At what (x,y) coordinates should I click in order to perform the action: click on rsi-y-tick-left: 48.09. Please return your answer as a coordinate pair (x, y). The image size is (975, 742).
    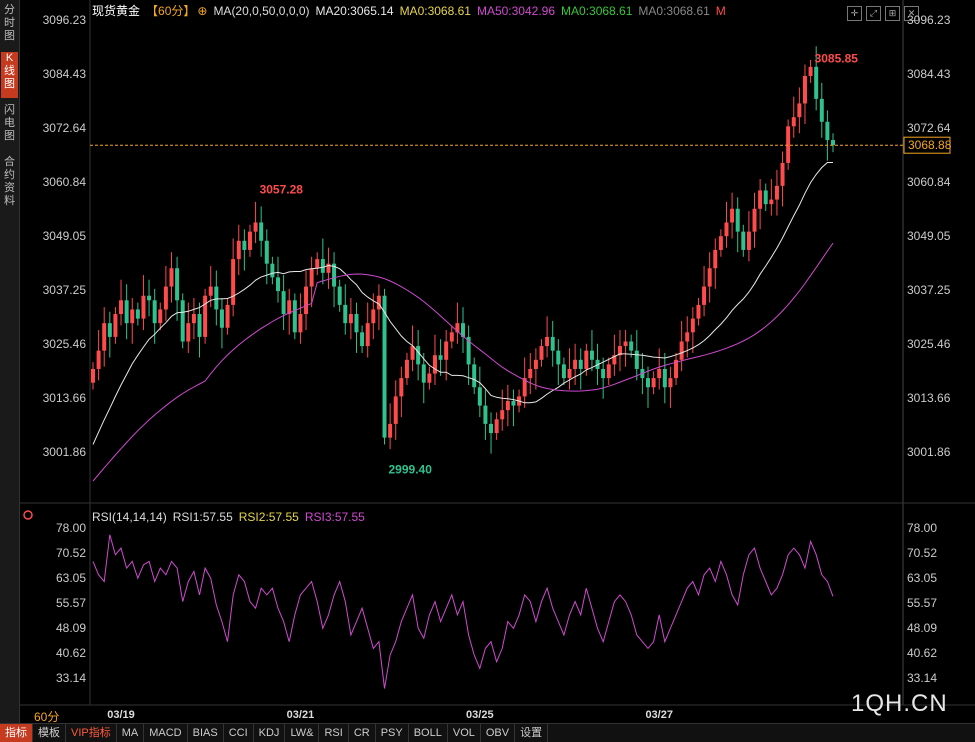
    Looking at the image, I should click on (71, 628).